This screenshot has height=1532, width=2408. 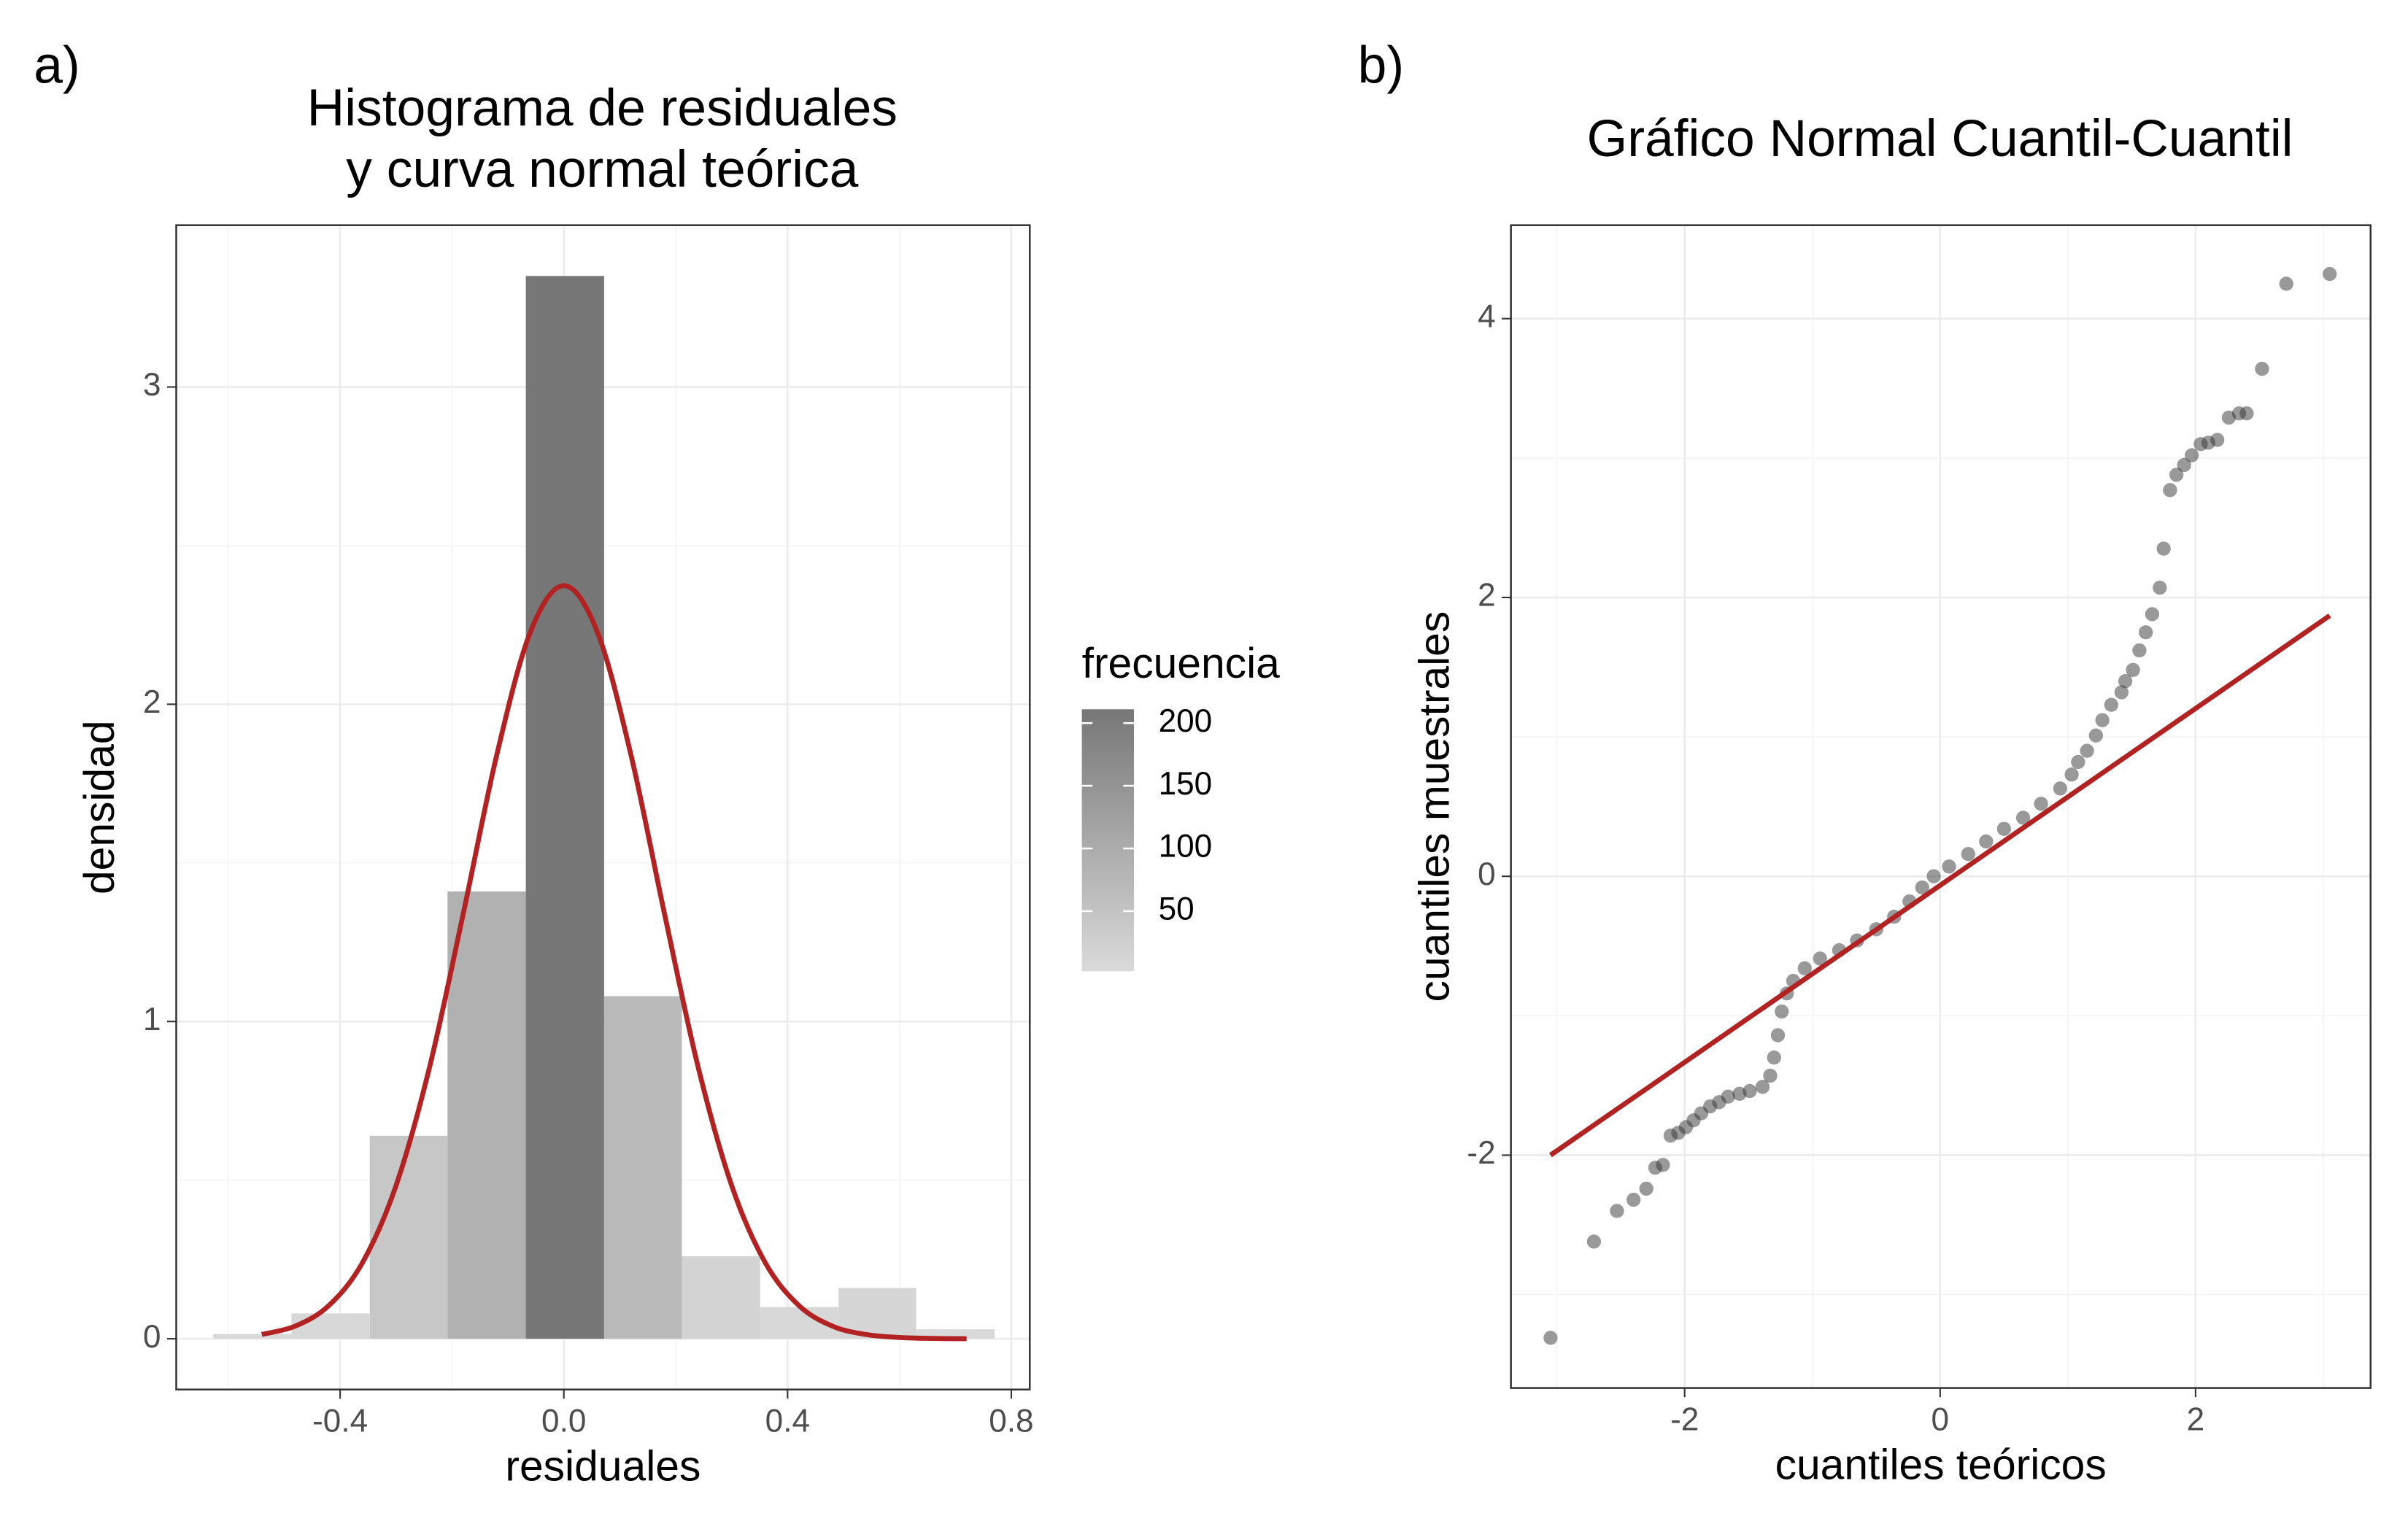 What do you see at coordinates (614, 963) in the screenshot?
I see `density-curve` at bounding box center [614, 963].